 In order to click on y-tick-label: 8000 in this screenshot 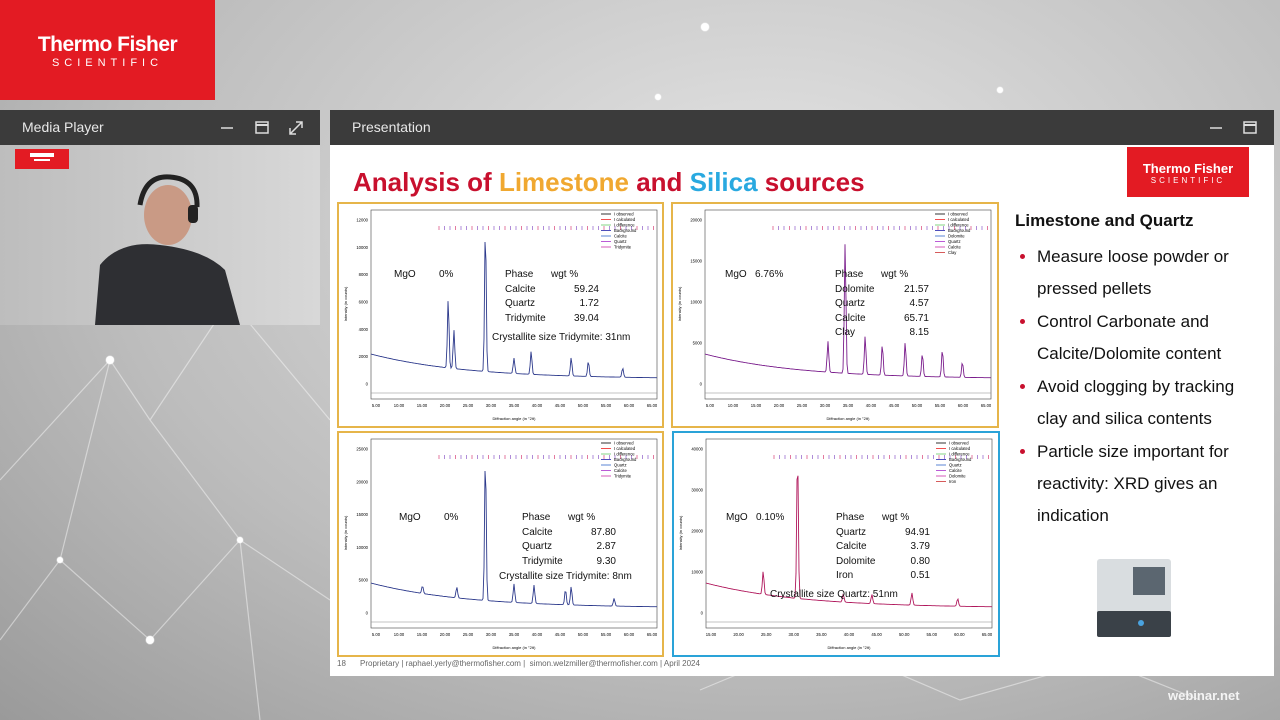, I will do `click(364, 274)`.